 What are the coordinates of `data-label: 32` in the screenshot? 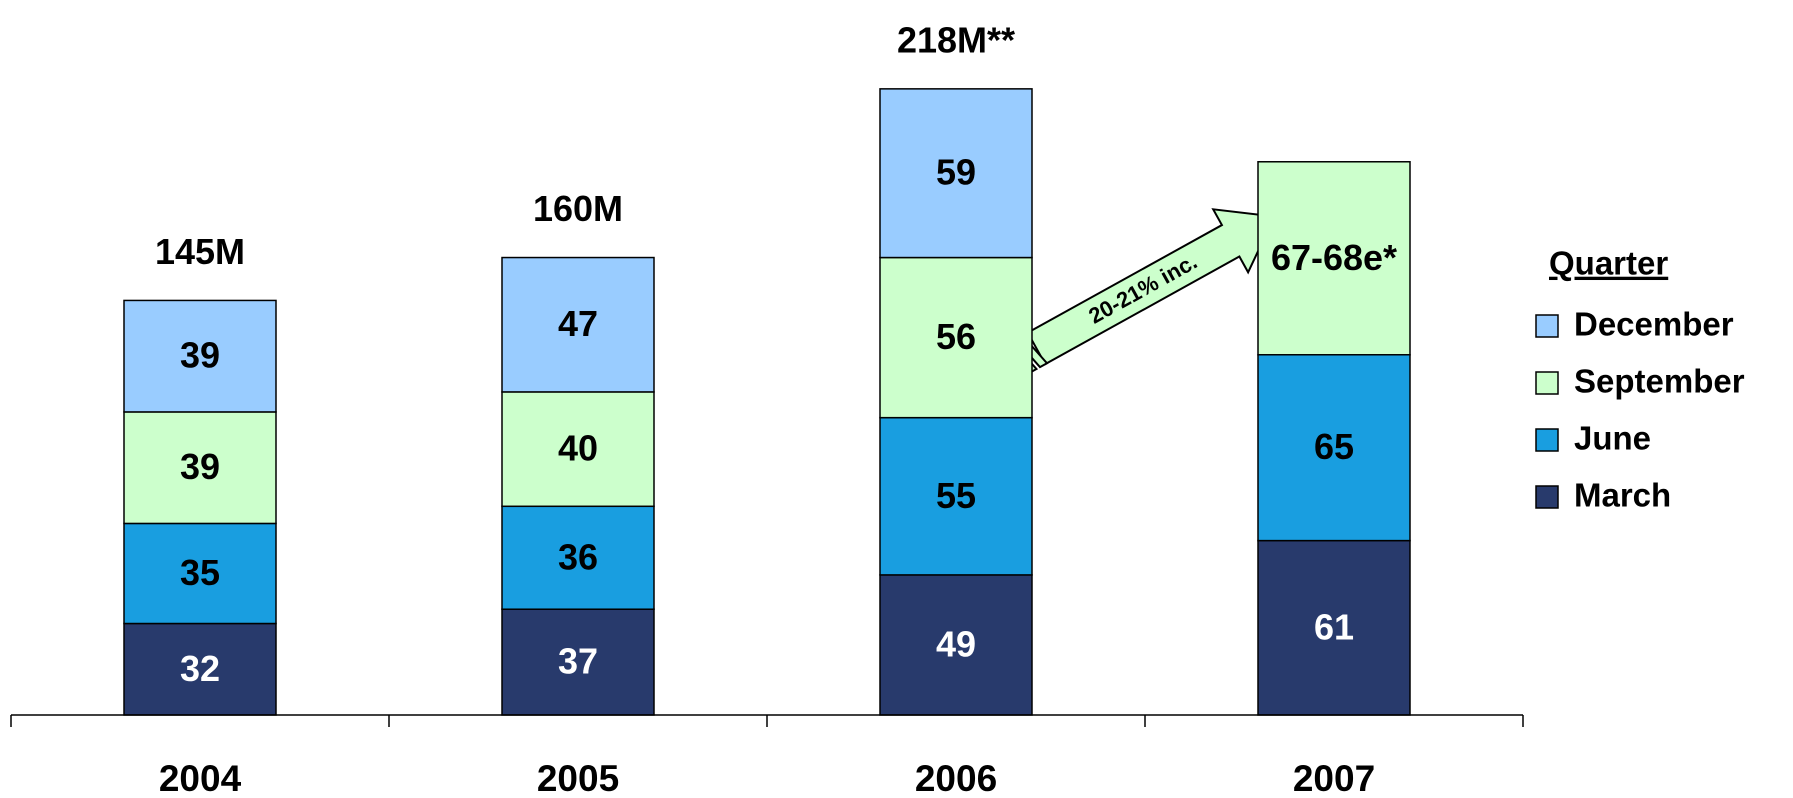 It's located at (200, 668).